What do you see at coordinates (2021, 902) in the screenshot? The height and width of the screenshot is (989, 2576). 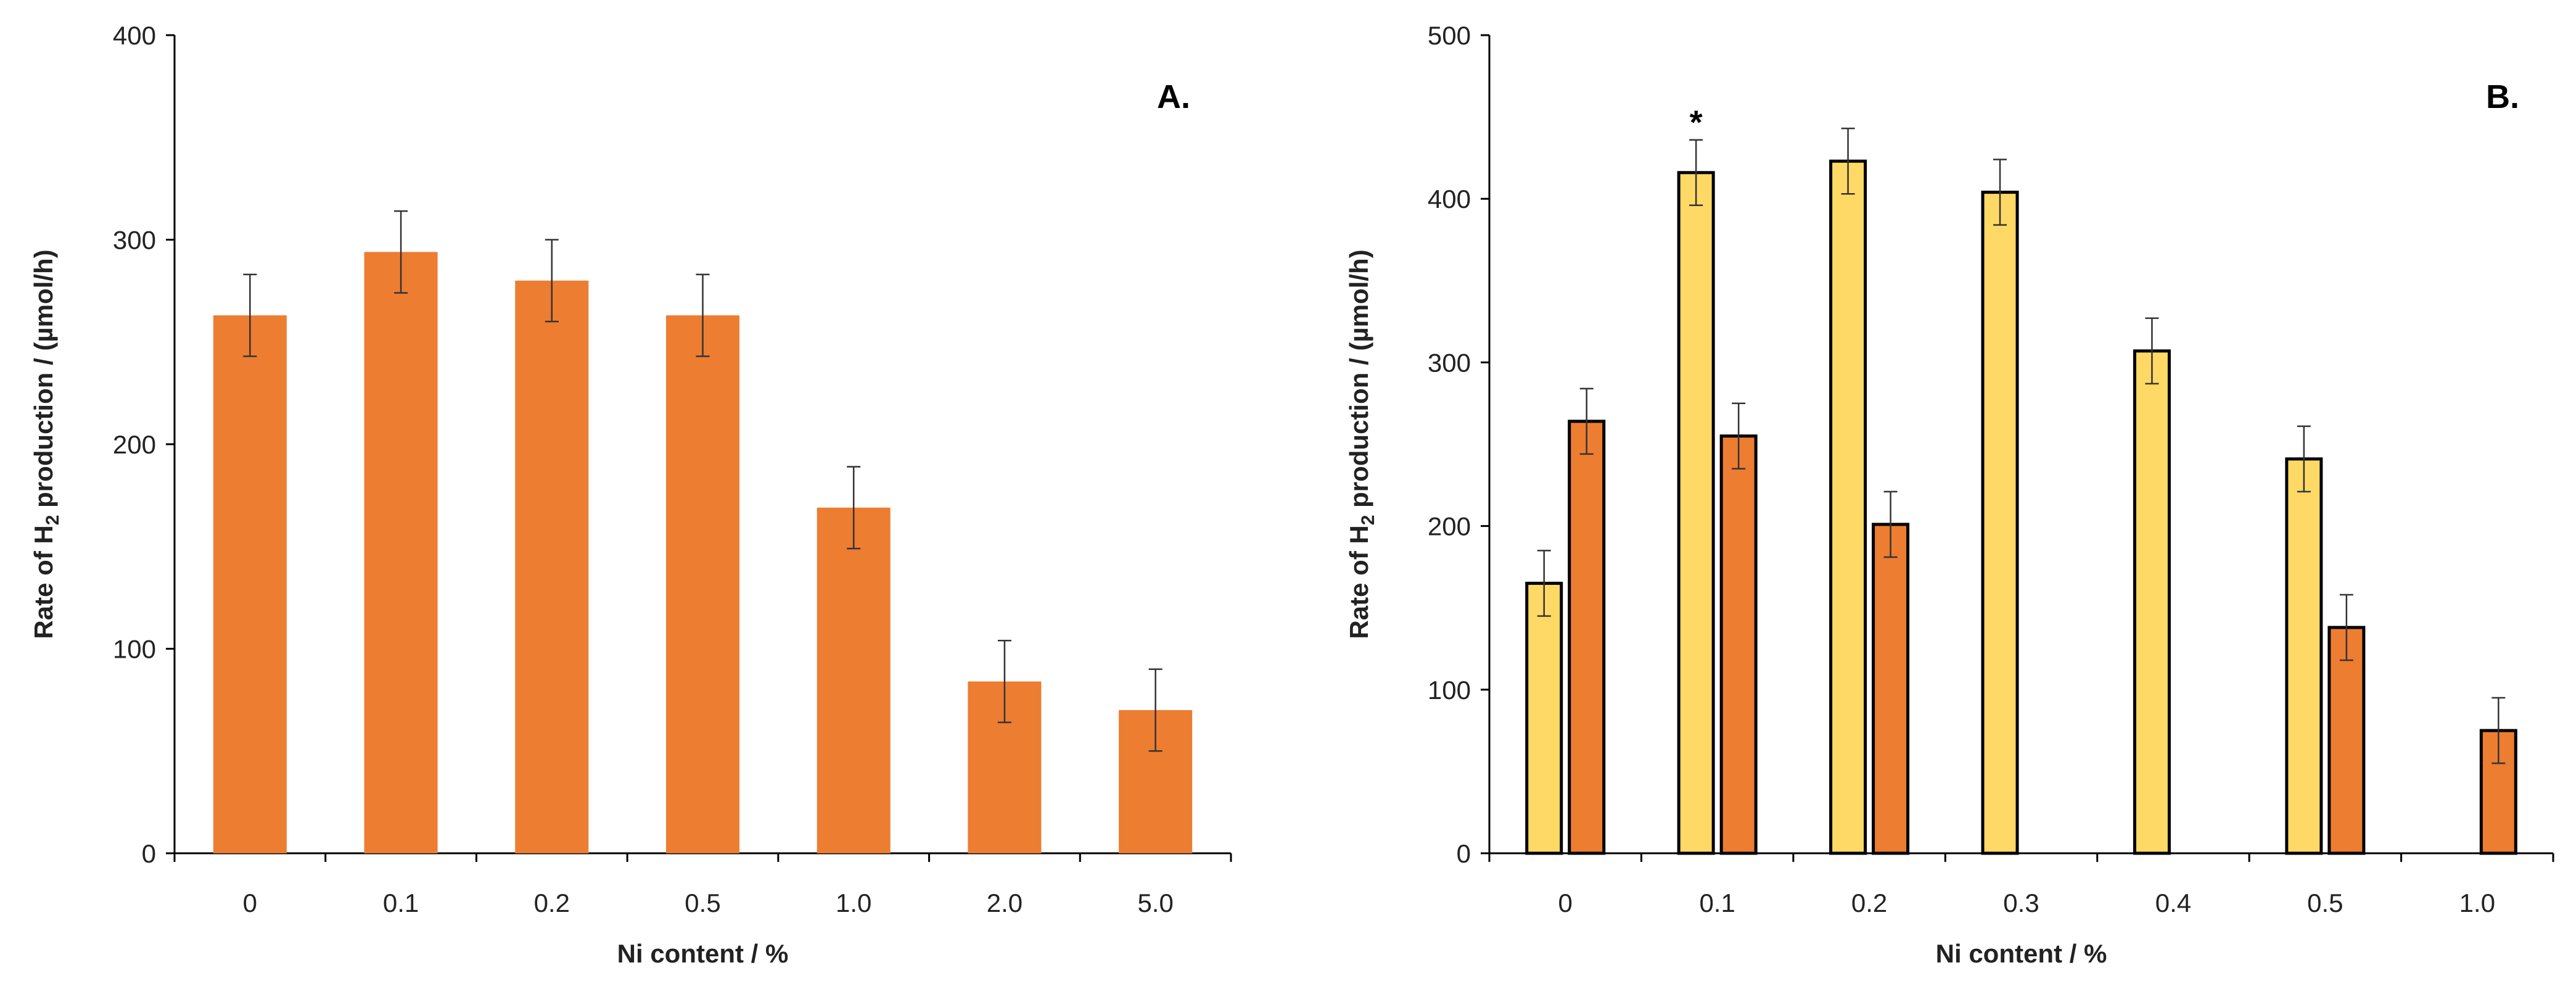 I see `x-tick-label: 0.3` at bounding box center [2021, 902].